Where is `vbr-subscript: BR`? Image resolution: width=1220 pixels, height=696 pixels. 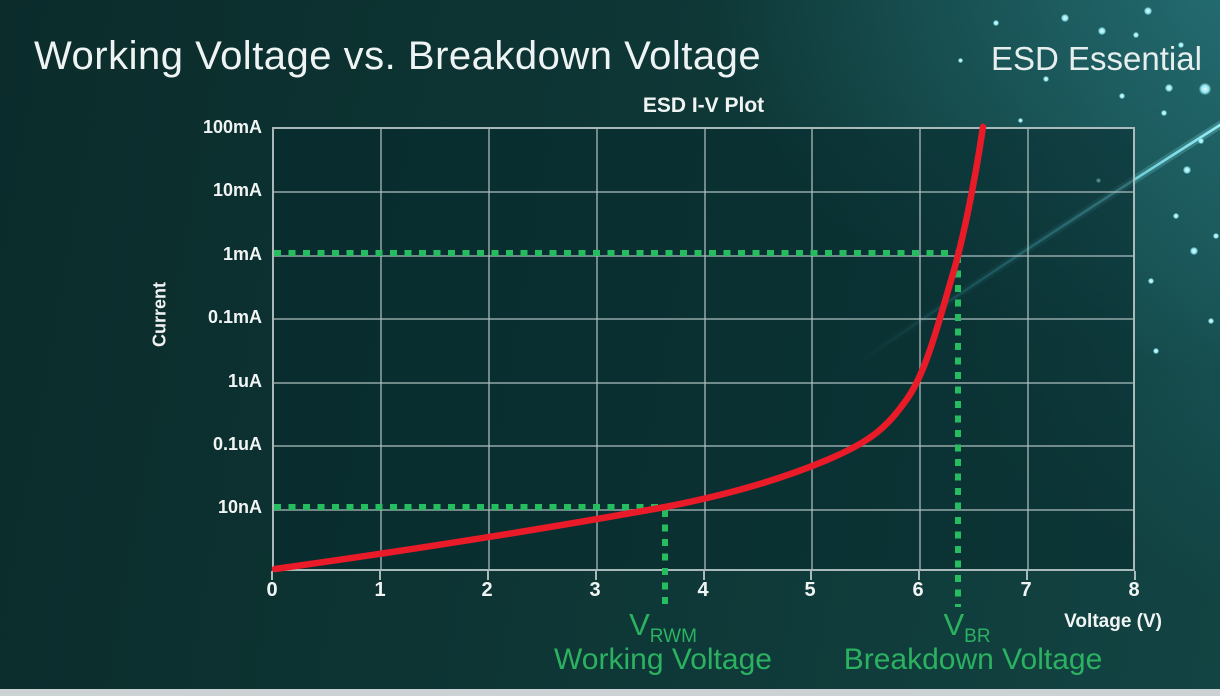
vbr-subscript: BR is located at coordinates (977, 637).